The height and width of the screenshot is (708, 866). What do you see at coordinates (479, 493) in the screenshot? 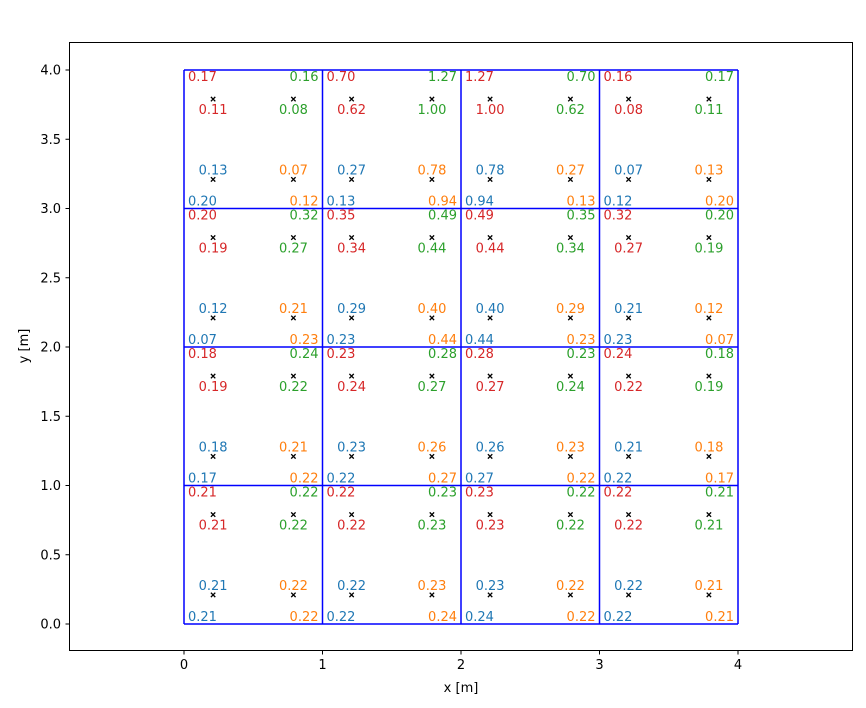
I see `cell-2-0-corner-top-left: 0.23` at bounding box center [479, 493].